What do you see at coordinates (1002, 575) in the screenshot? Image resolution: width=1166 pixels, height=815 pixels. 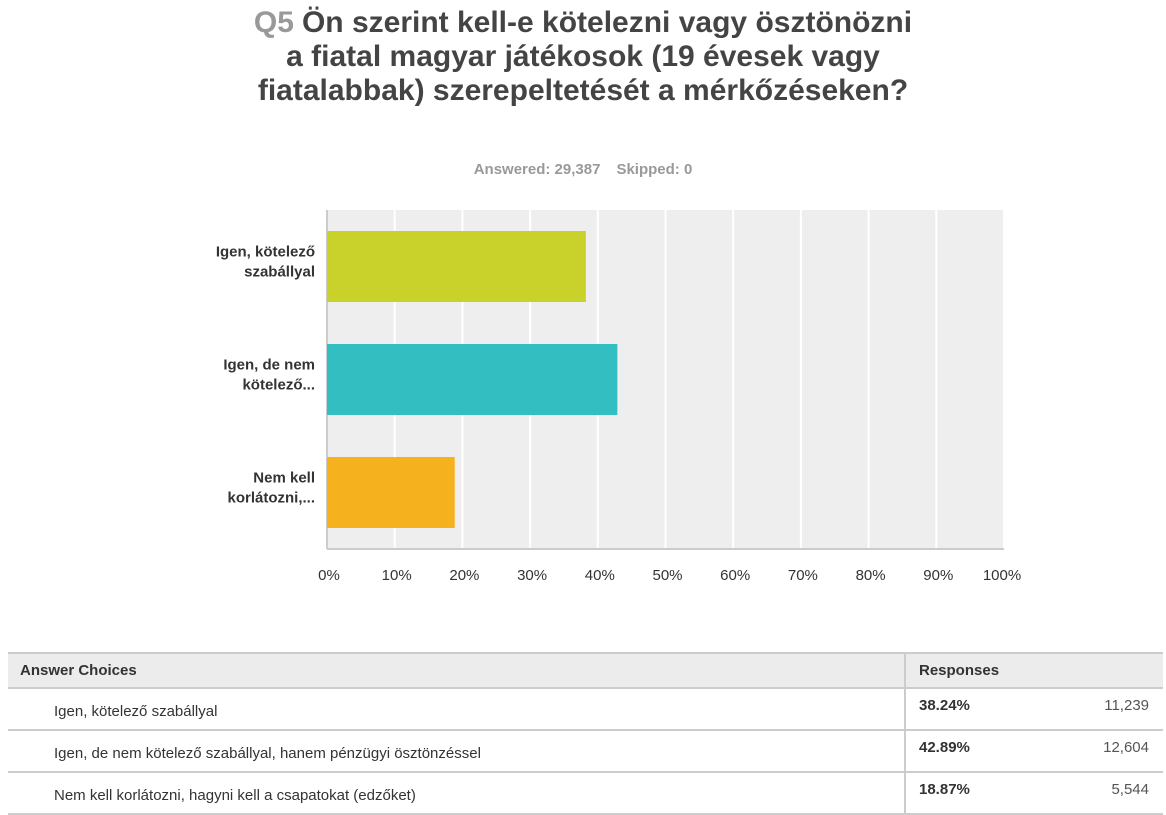 I see `x-tick-label: 100%` at bounding box center [1002, 575].